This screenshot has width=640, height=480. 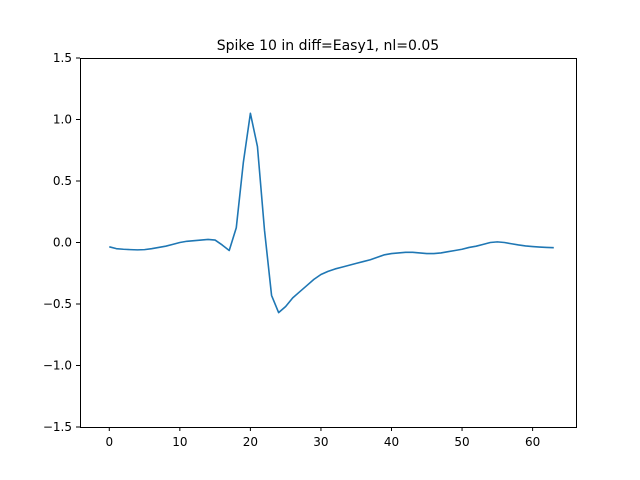 What do you see at coordinates (328, 46) in the screenshot?
I see `chart-title: Spike 10 in diff=Easy1, nl=0.05` at bounding box center [328, 46].